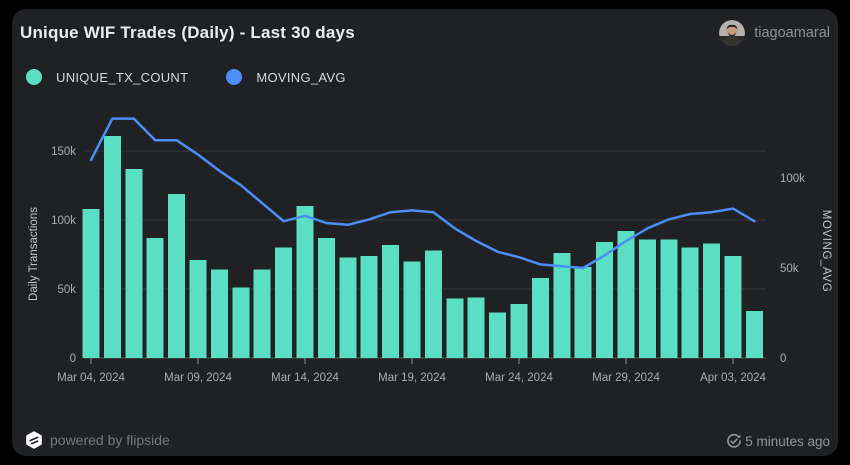 The height and width of the screenshot is (465, 850). Describe the element at coordinates (301, 77) in the screenshot. I see `legend-label: MOVING_AVG` at that location.